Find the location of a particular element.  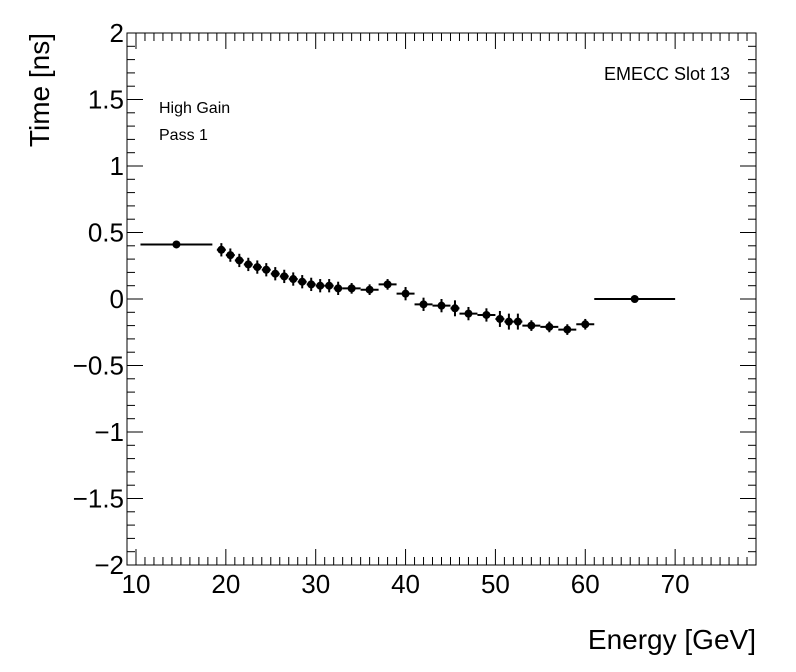

y-tick-label: −0.5 is located at coordinates (98, 366).